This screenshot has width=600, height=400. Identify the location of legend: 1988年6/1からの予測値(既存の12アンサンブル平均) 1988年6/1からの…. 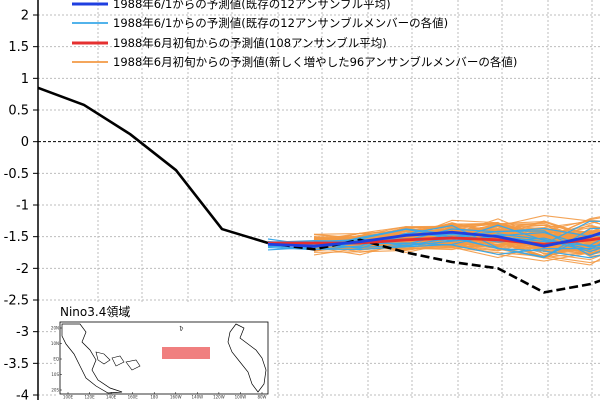
(294, 34).